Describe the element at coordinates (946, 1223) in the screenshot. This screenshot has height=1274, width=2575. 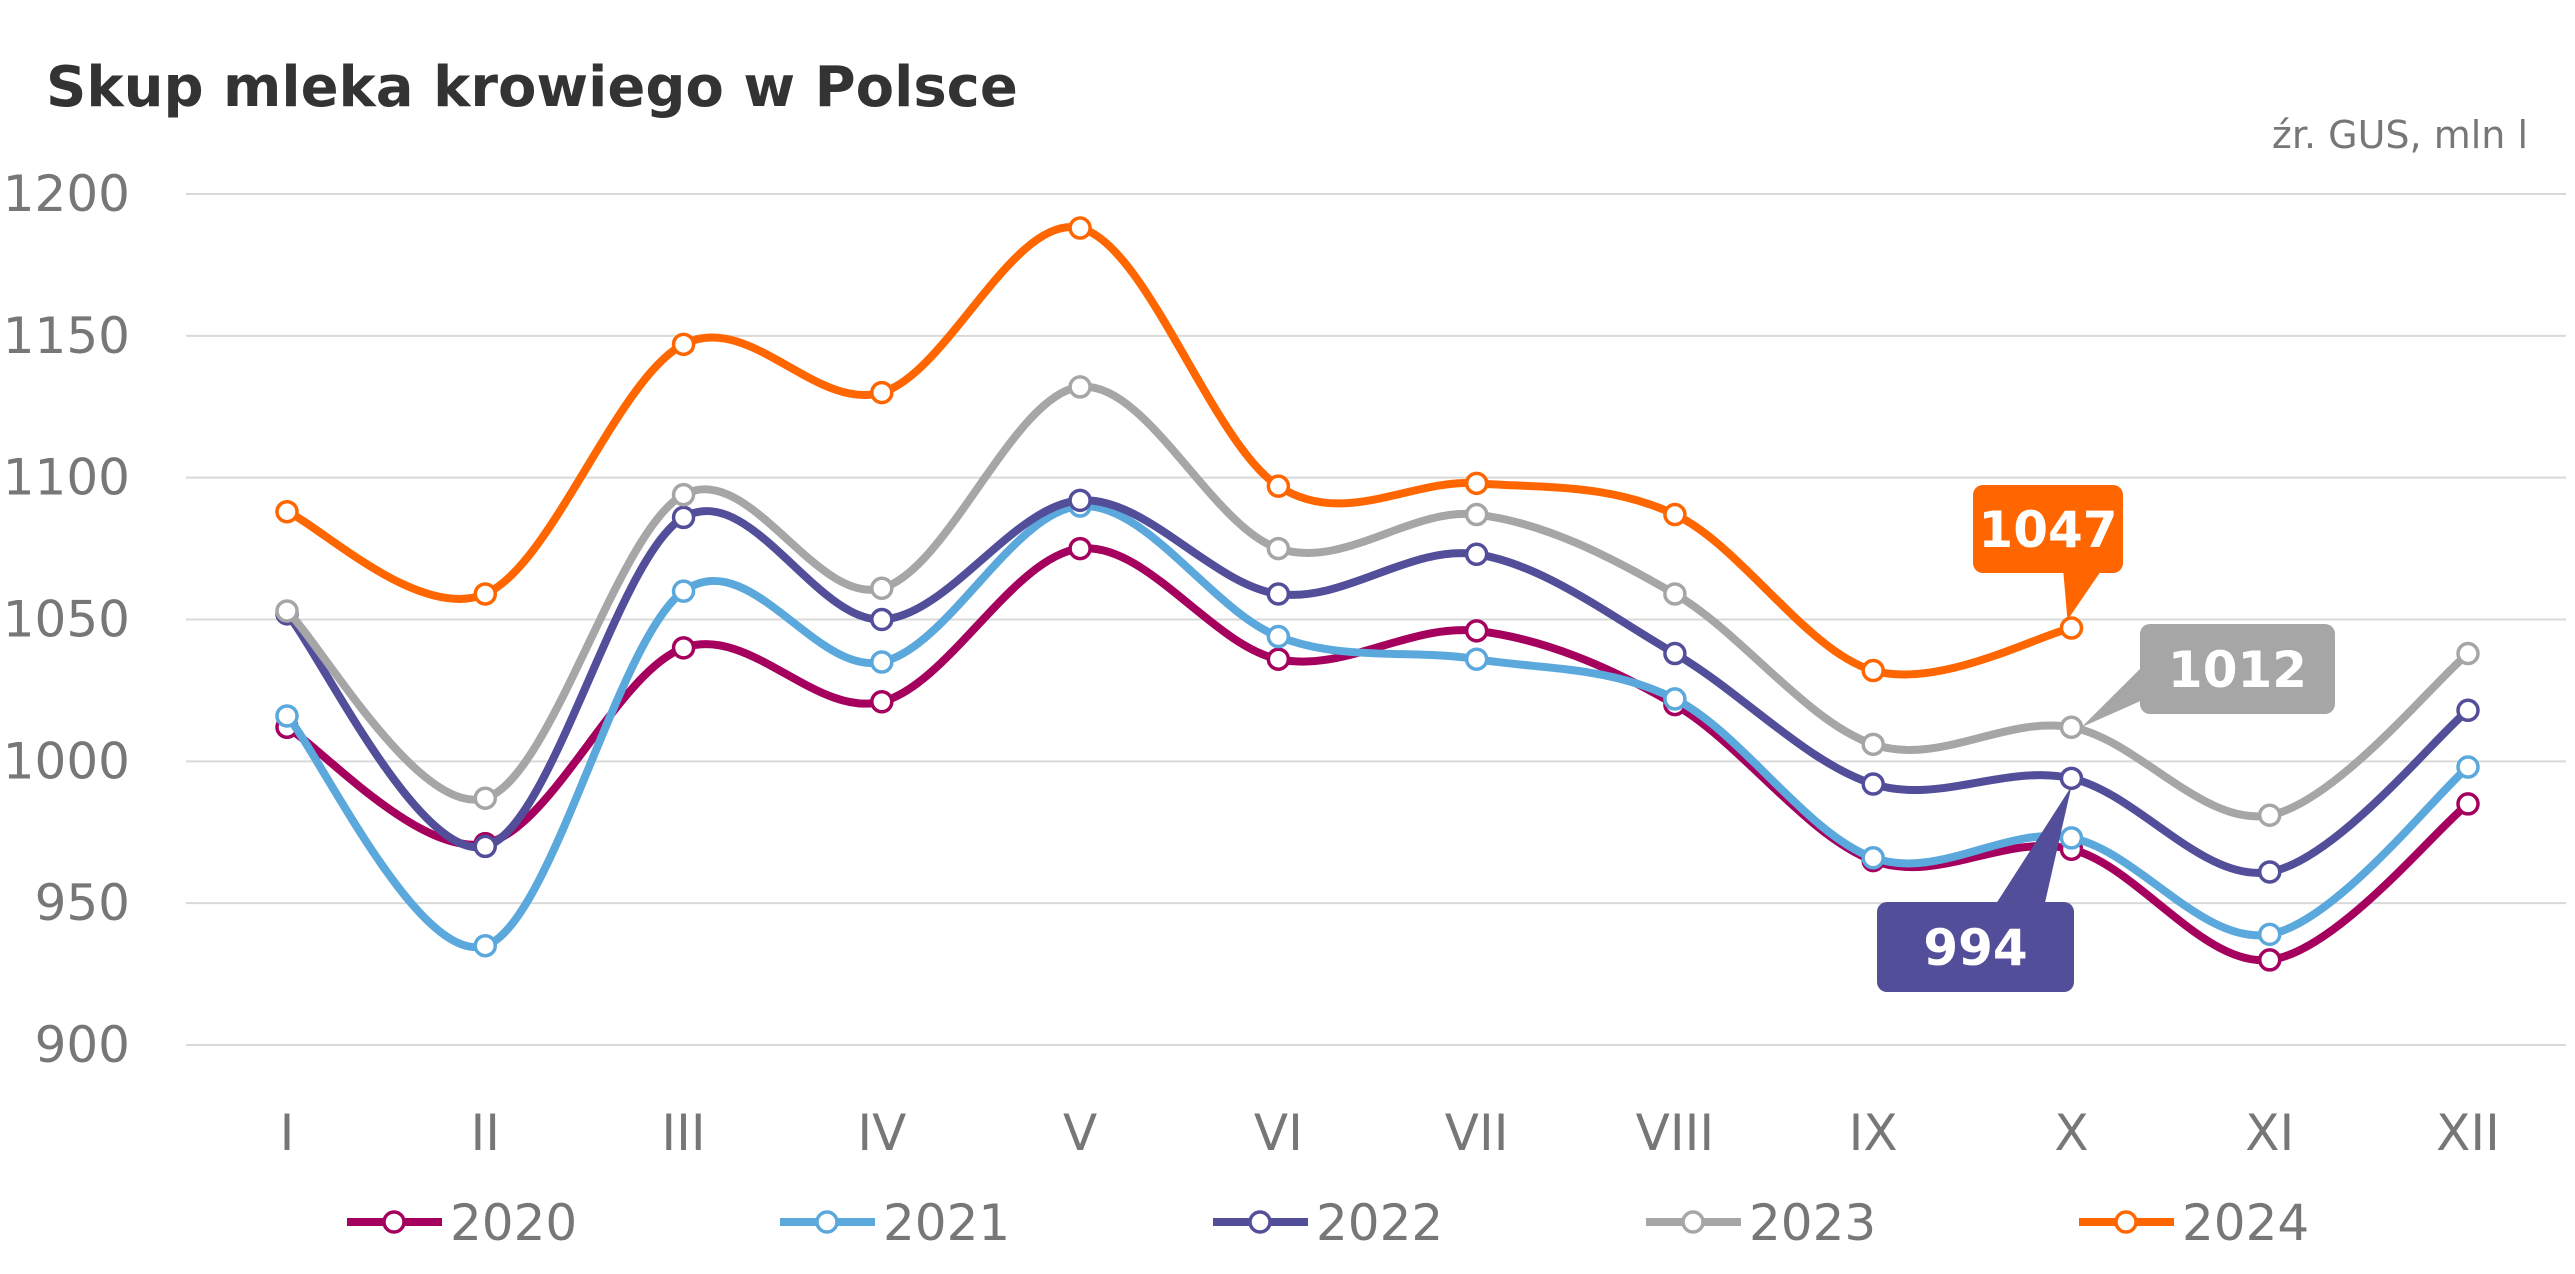
I see `legend-label: 2021` at that location.